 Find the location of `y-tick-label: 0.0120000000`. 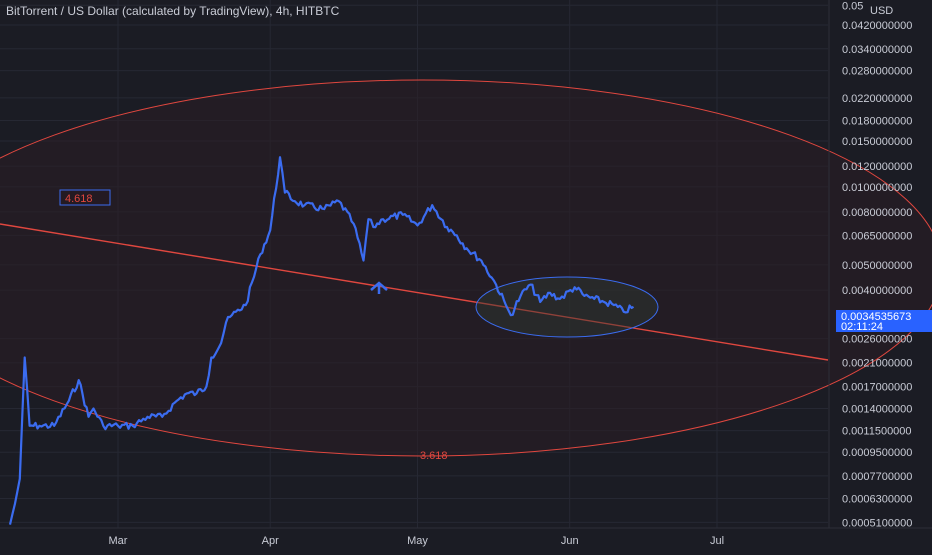

y-tick-label: 0.0120000000 is located at coordinates (877, 167).